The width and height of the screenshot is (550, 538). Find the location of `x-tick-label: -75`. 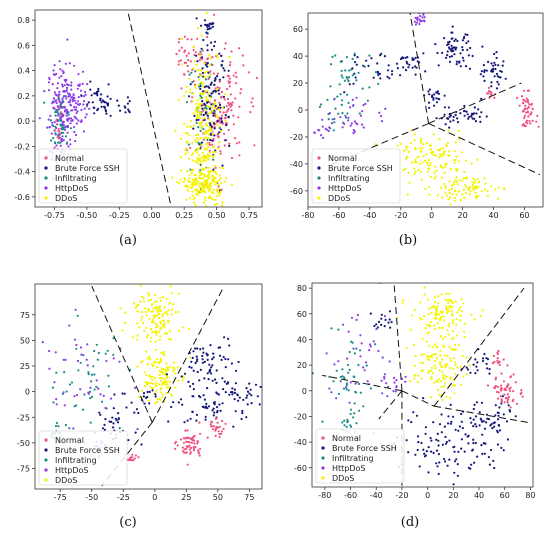

x-tick-label: -75 is located at coordinates (60, 497).